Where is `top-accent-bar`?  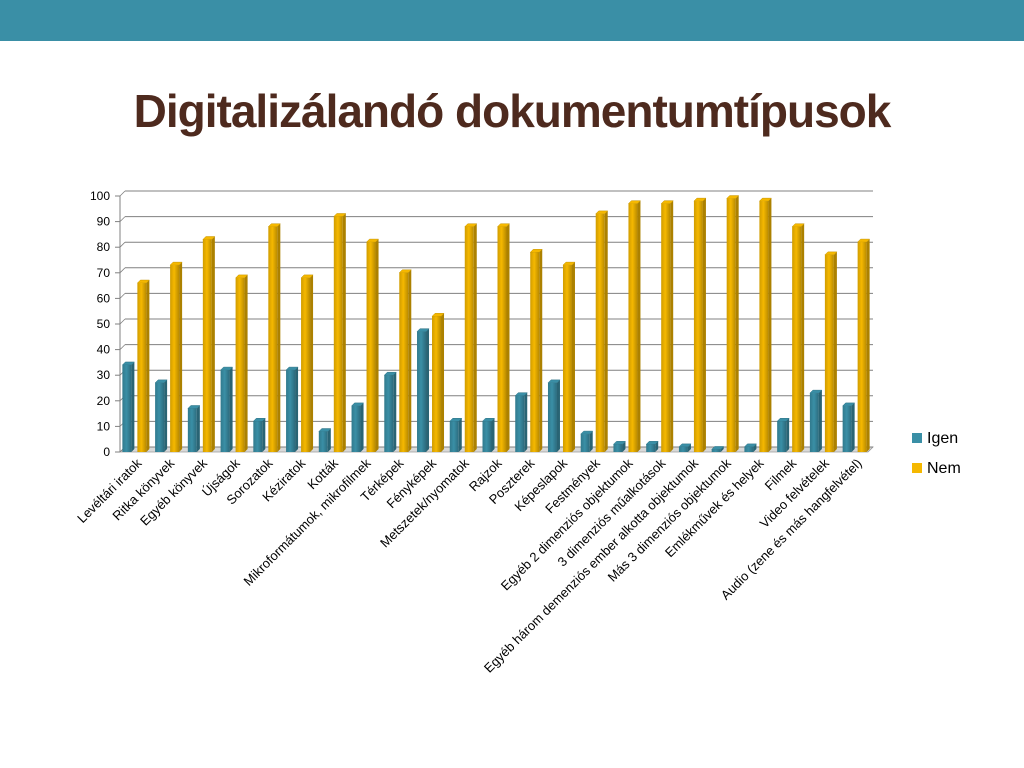
top-accent-bar is located at coordinates (512, 20).